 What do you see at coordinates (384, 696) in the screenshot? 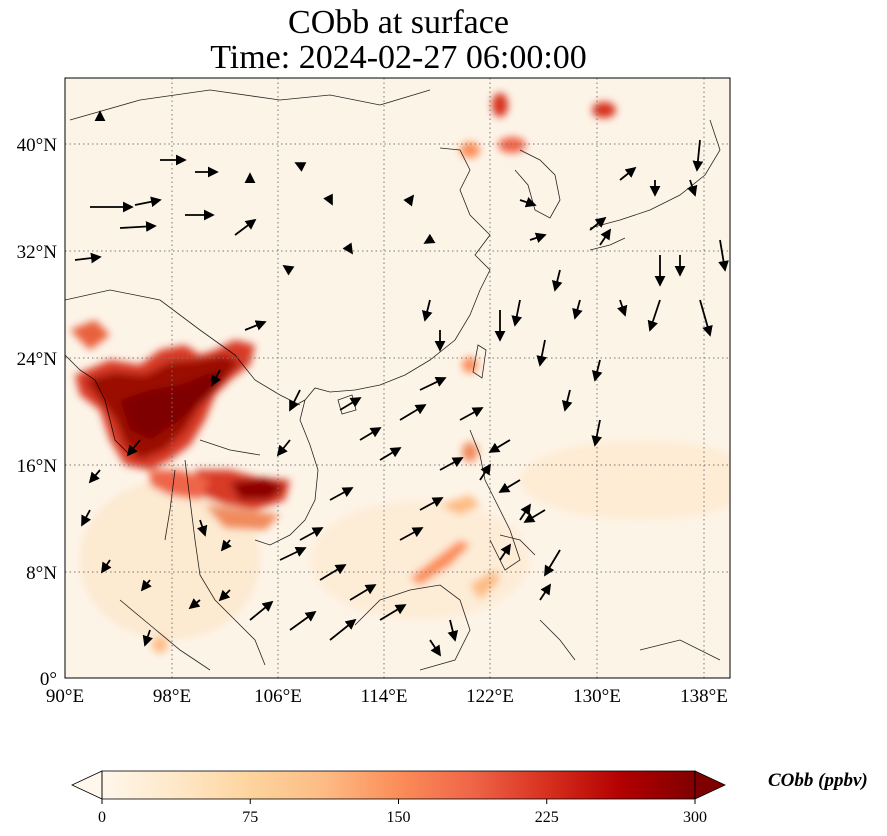
I see `lon-tick-label: 114°E` at bounding box center [384, 696].